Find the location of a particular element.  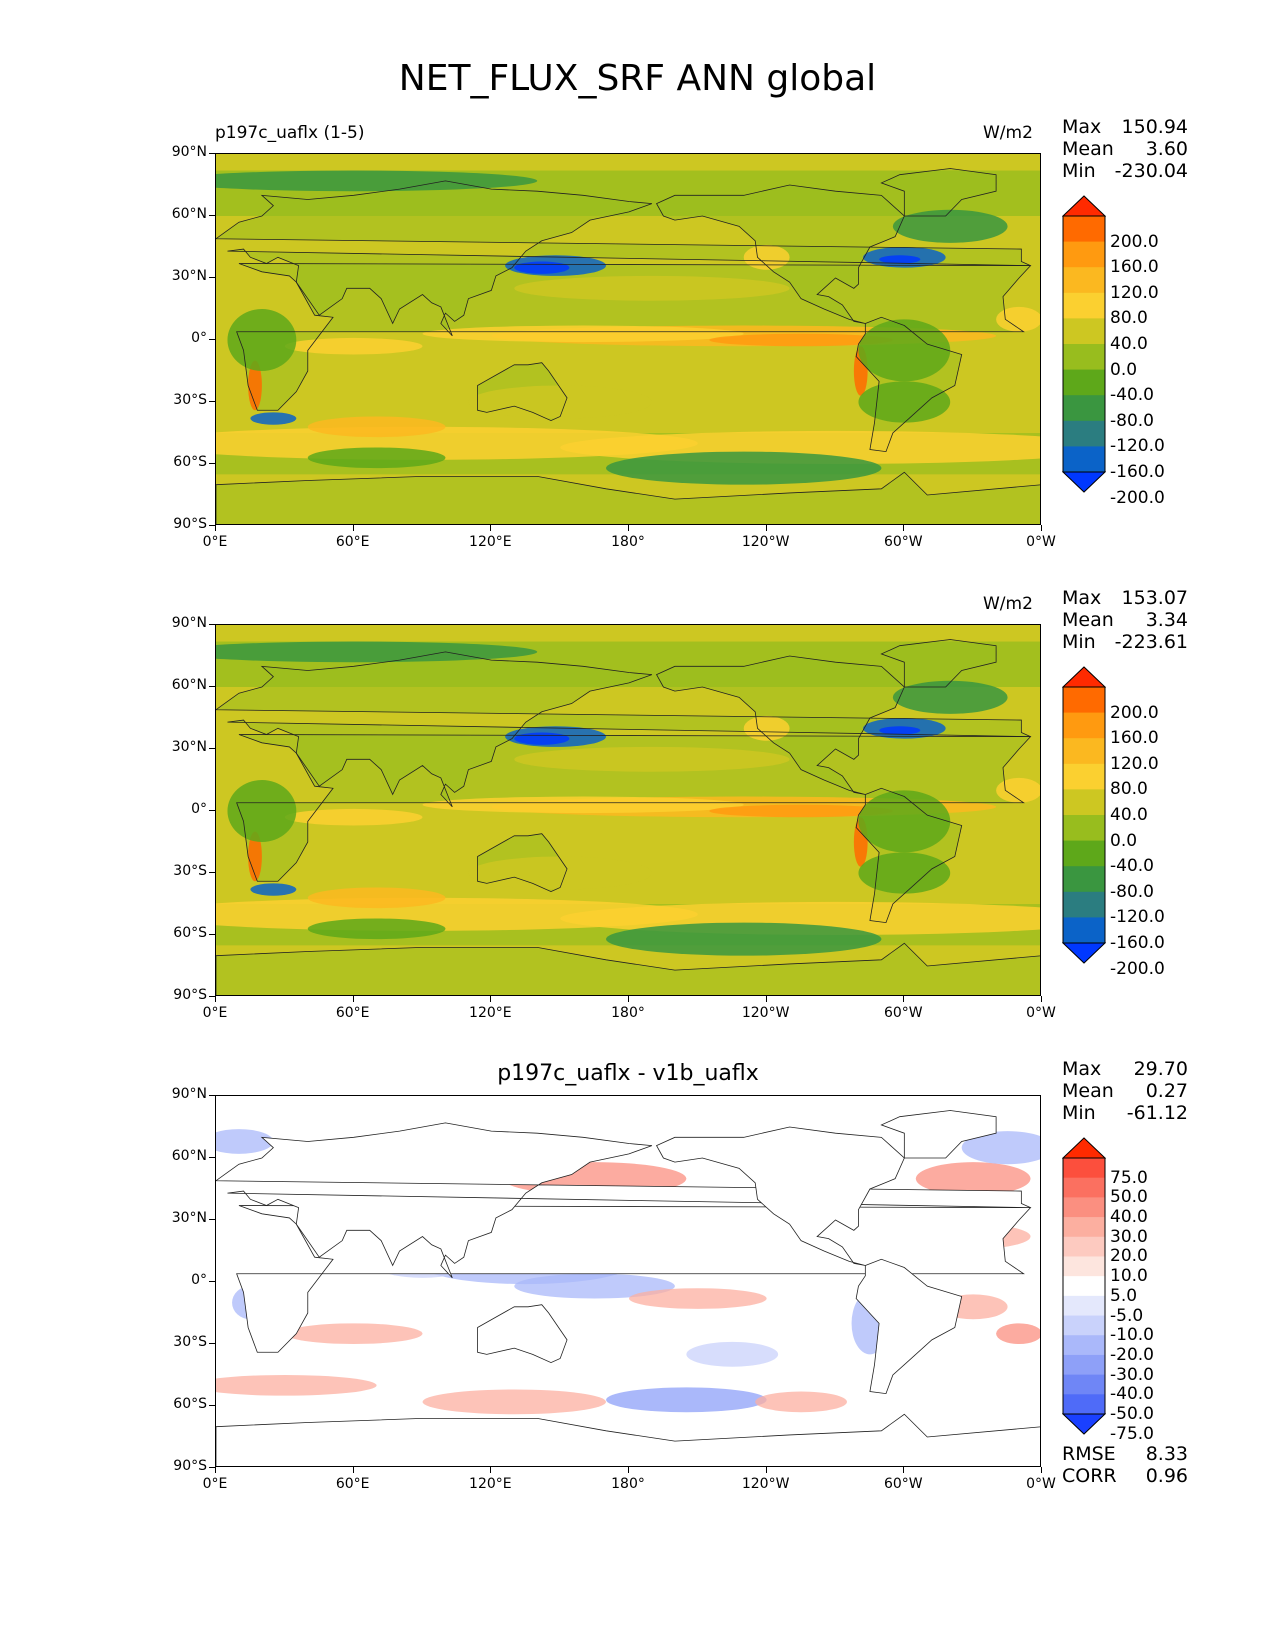

lon-tick-label: 0°W is located at coordinates (1041, 1013).